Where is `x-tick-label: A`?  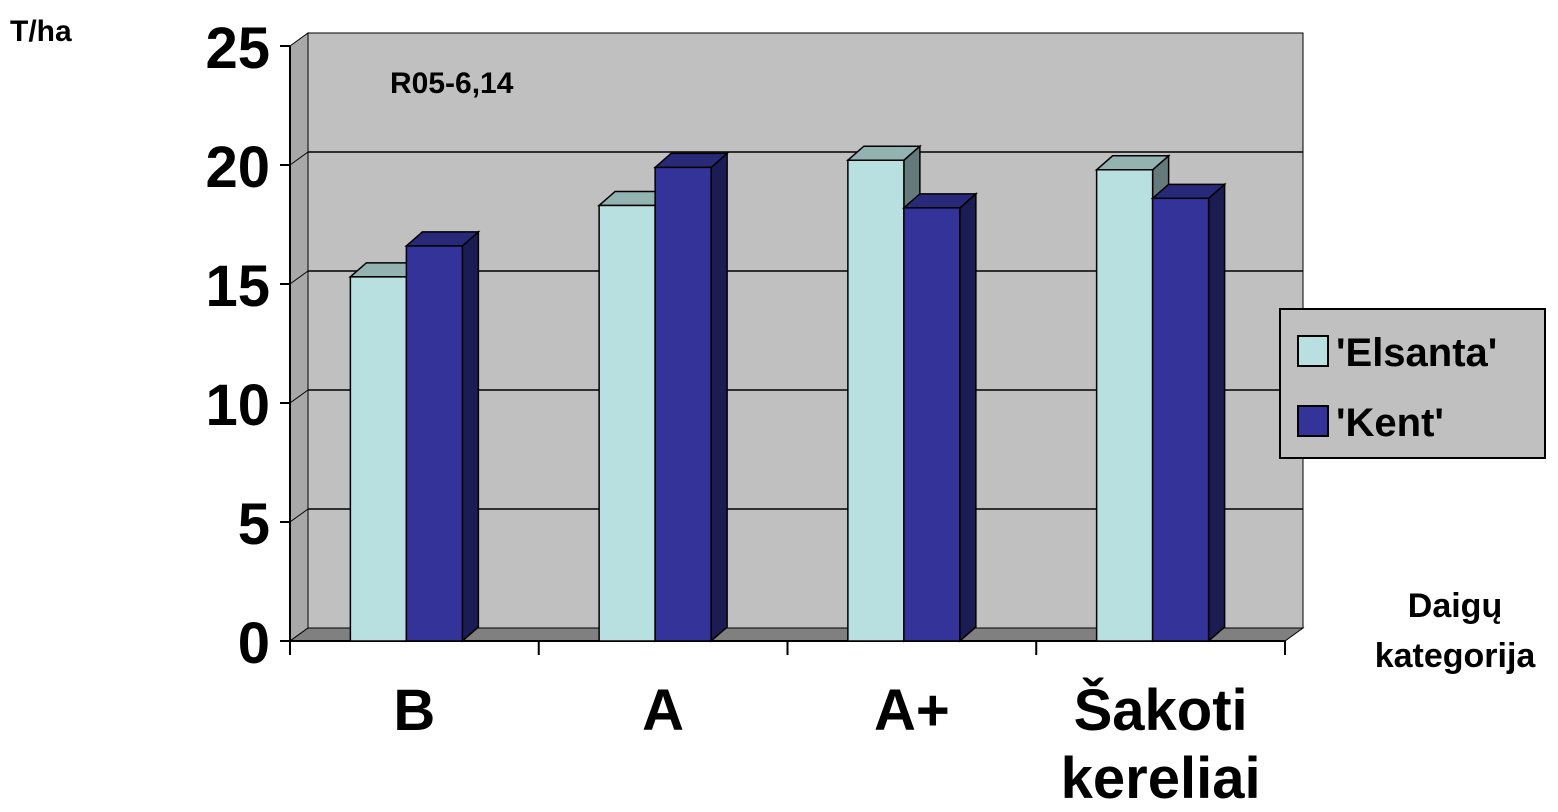 x-tick-label: A is located at coordinates (663, 710).